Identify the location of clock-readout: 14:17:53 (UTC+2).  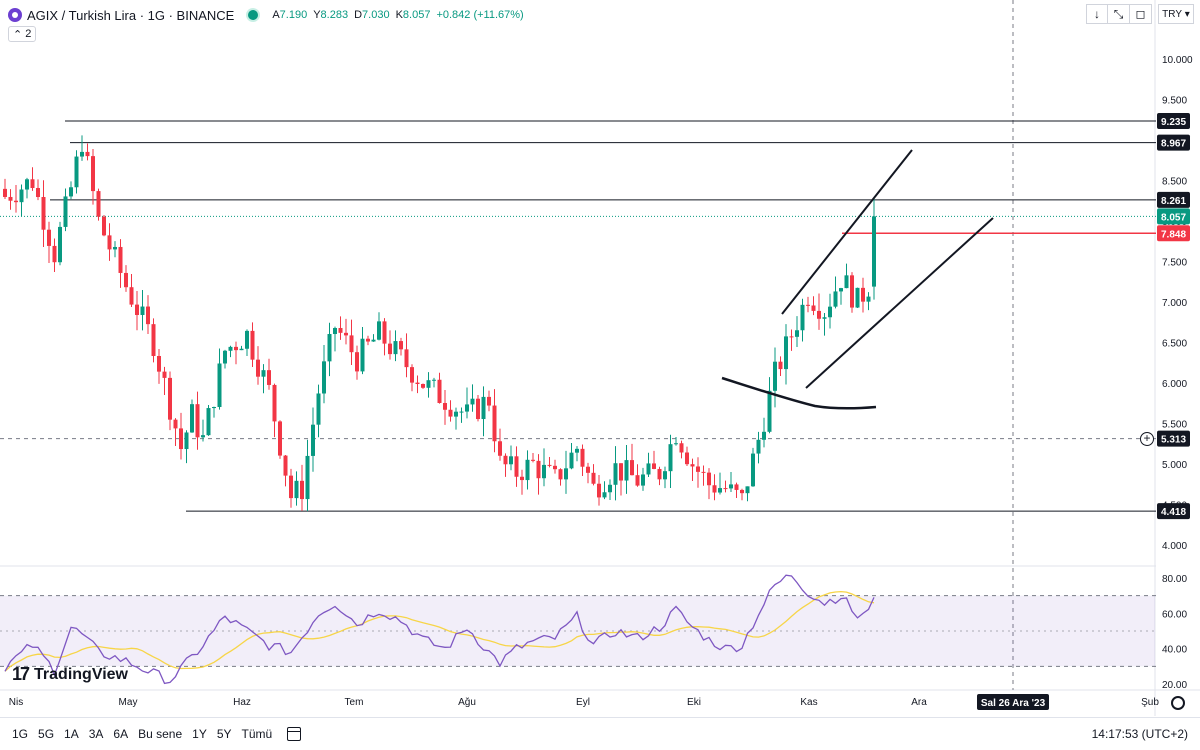
(1139, 734).